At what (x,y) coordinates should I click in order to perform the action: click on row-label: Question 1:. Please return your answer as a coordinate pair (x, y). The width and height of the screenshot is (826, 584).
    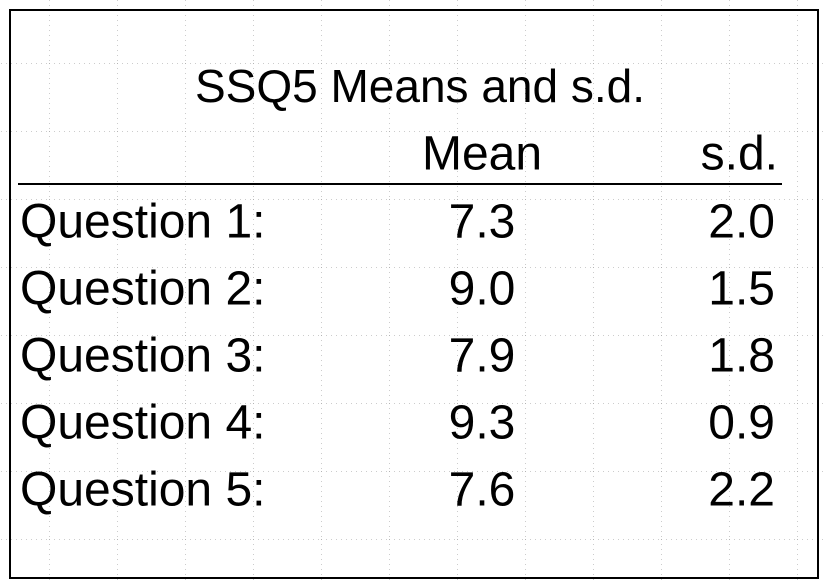
    Looking at the image, I should click on (142, 222).